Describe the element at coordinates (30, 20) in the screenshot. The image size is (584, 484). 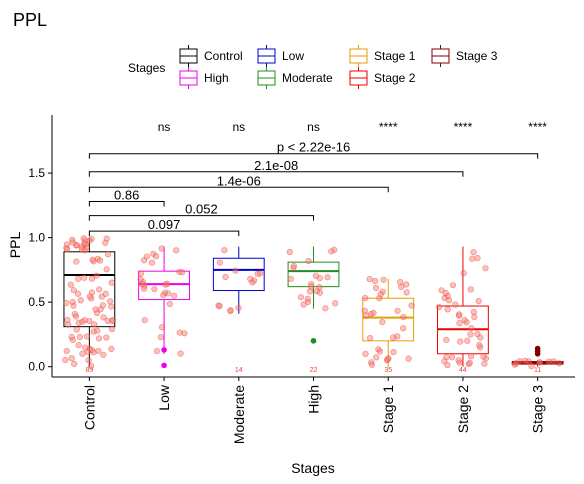
I see `chart-title: PPL` at that location.